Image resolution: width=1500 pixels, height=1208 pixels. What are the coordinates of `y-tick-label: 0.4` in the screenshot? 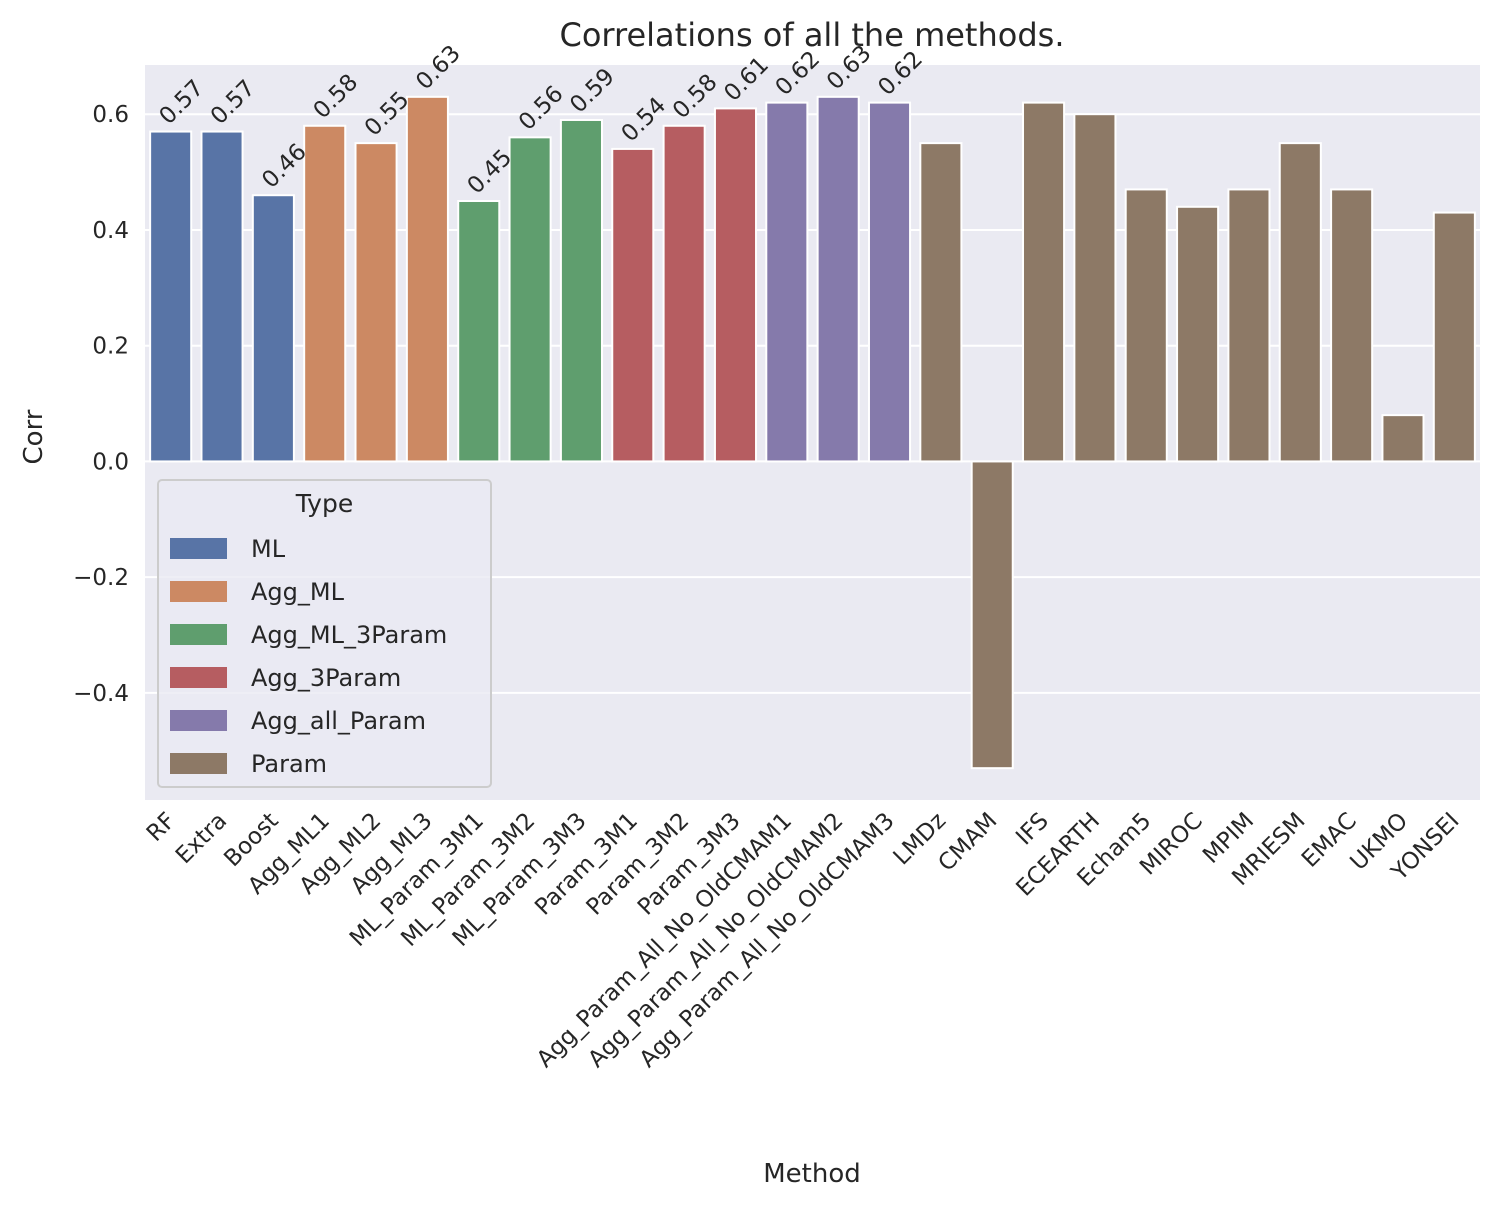 It's located at (110, 231).